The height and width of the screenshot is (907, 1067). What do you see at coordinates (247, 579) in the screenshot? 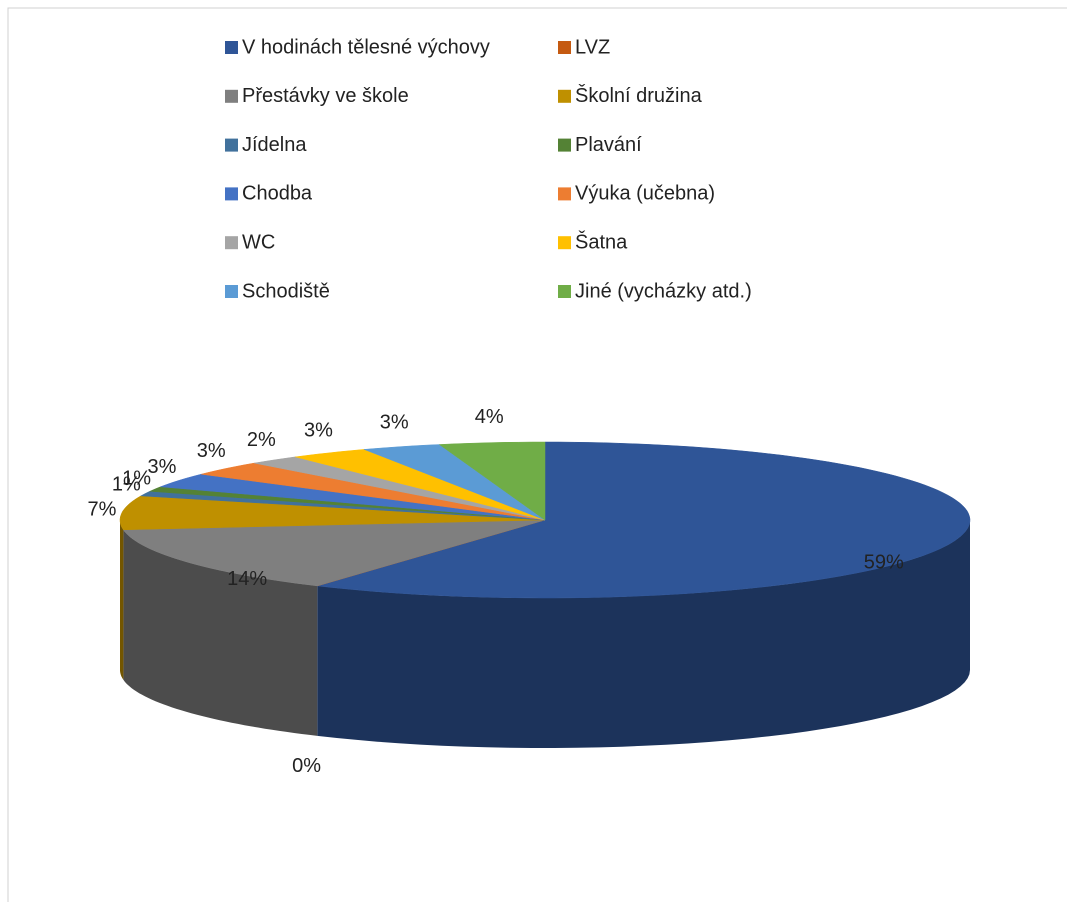
I see `data-label: 14%` at bounding box center [247, 579].